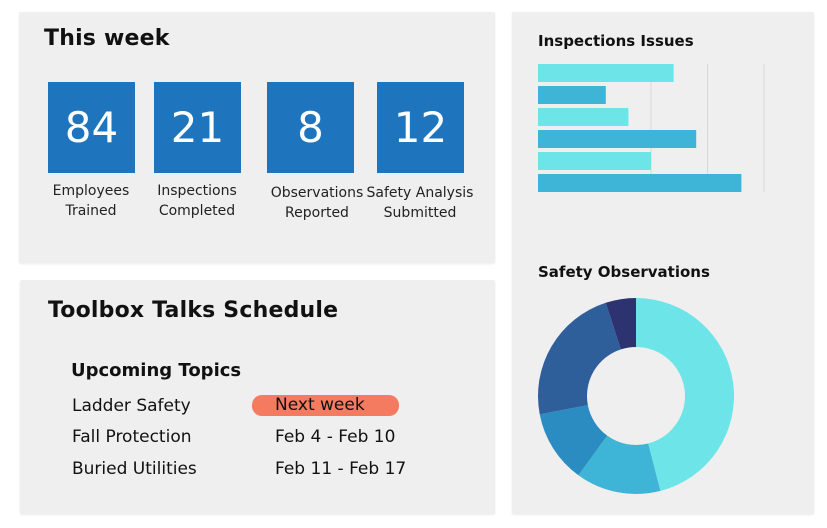 This screenshot has width=827, height=528. What do you see at coordinates (91, 201) in the screenshot?
I see `employees-trained-label: Employees Trained` at bounding box center [91, 201].